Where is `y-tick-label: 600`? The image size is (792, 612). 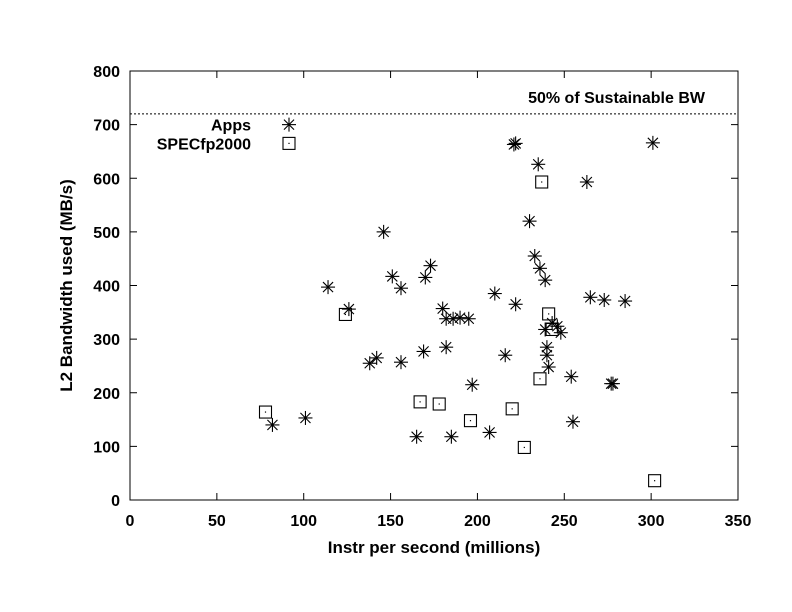 y-tick-label: 600 is located at coordinates (106, 179).